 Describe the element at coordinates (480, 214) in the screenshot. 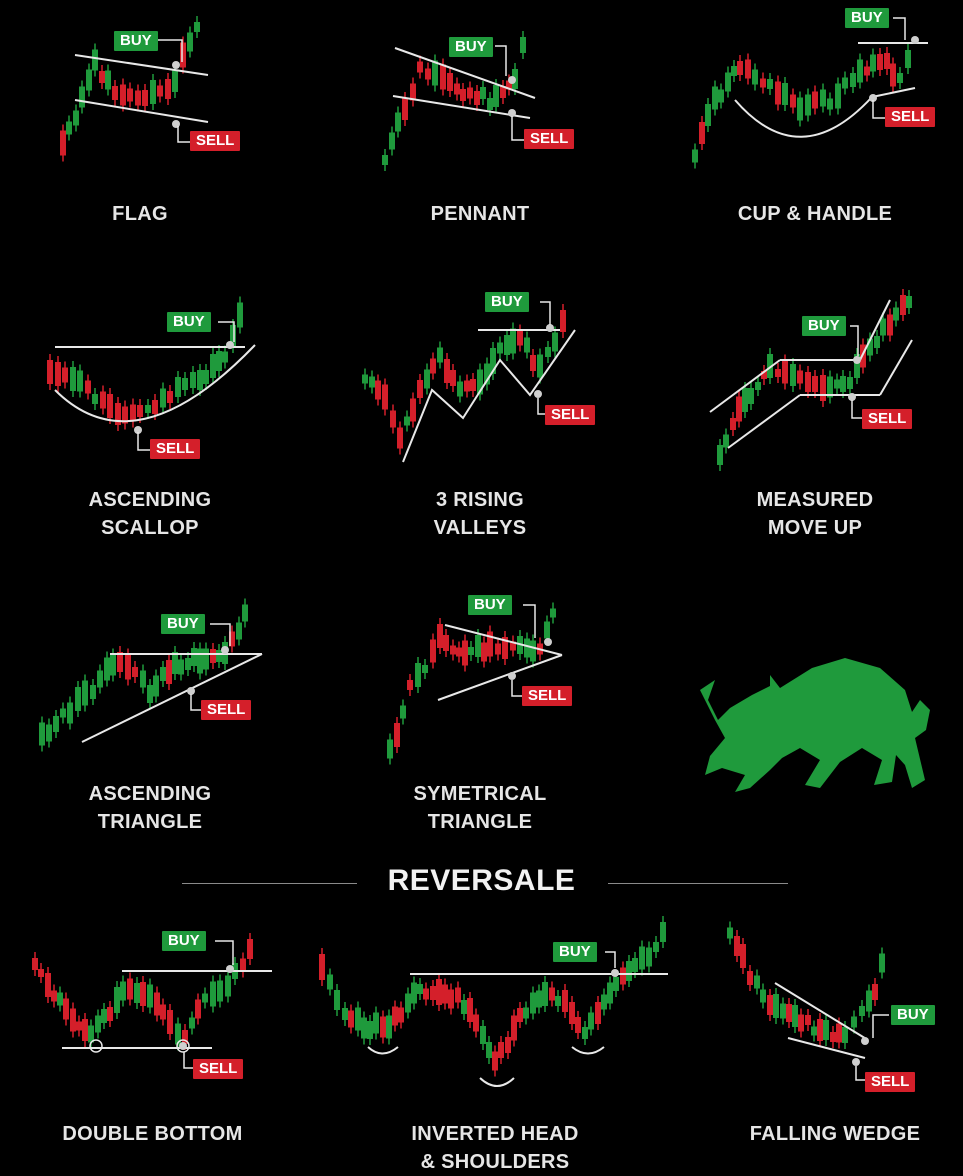

I see `label-pennant: PENNANT` at that location.